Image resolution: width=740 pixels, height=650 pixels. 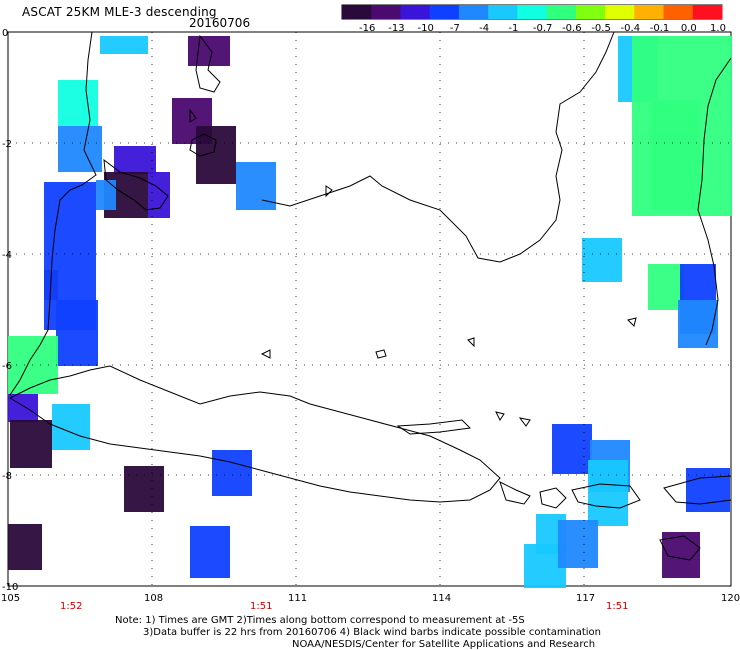 I want to click on lon-tick-label: 120, so click(x=730, y=598).